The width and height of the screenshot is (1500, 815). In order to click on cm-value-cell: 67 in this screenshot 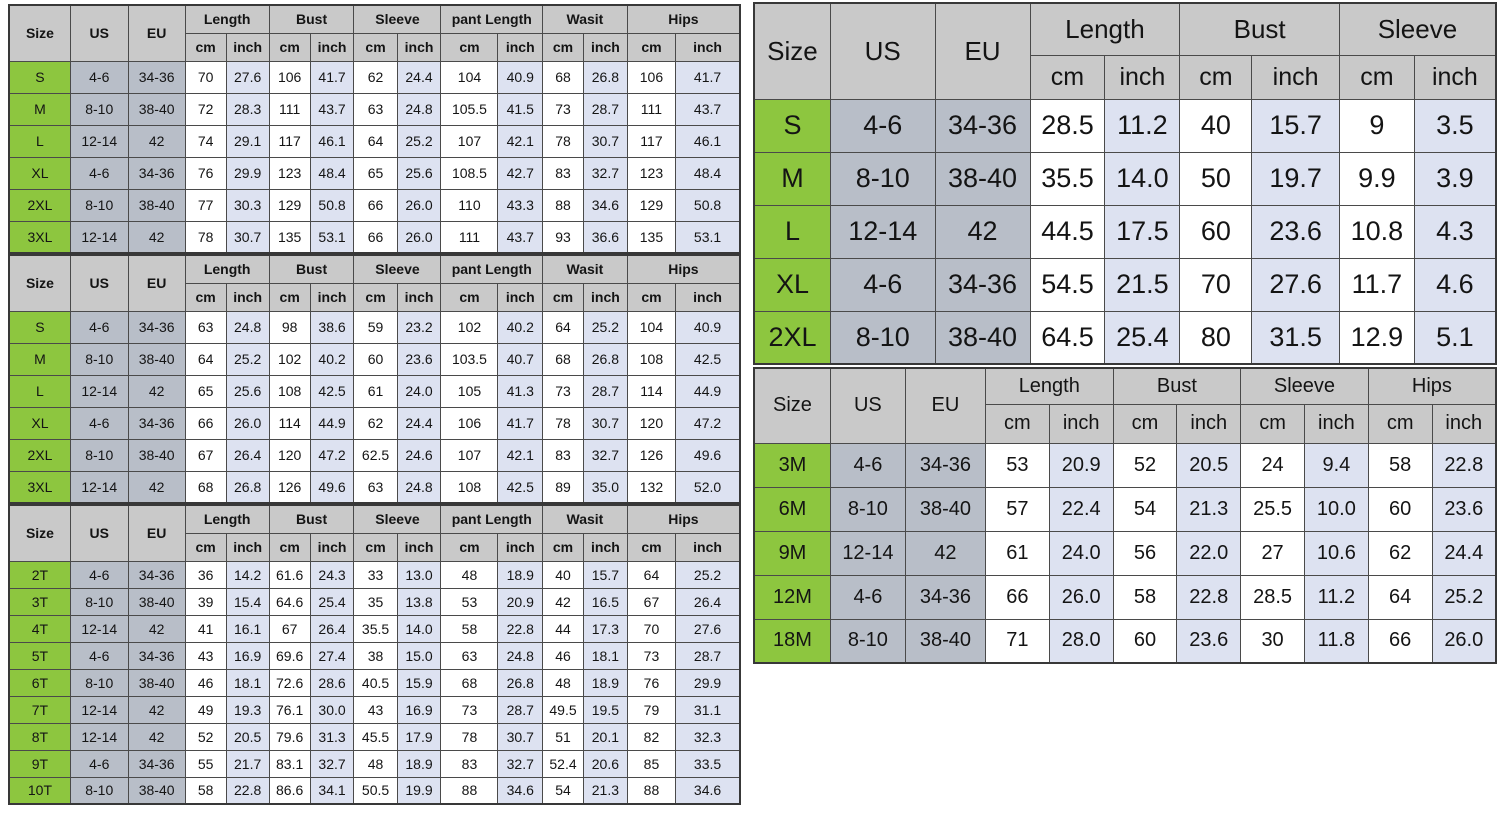, I will do `click(289, 628)`.